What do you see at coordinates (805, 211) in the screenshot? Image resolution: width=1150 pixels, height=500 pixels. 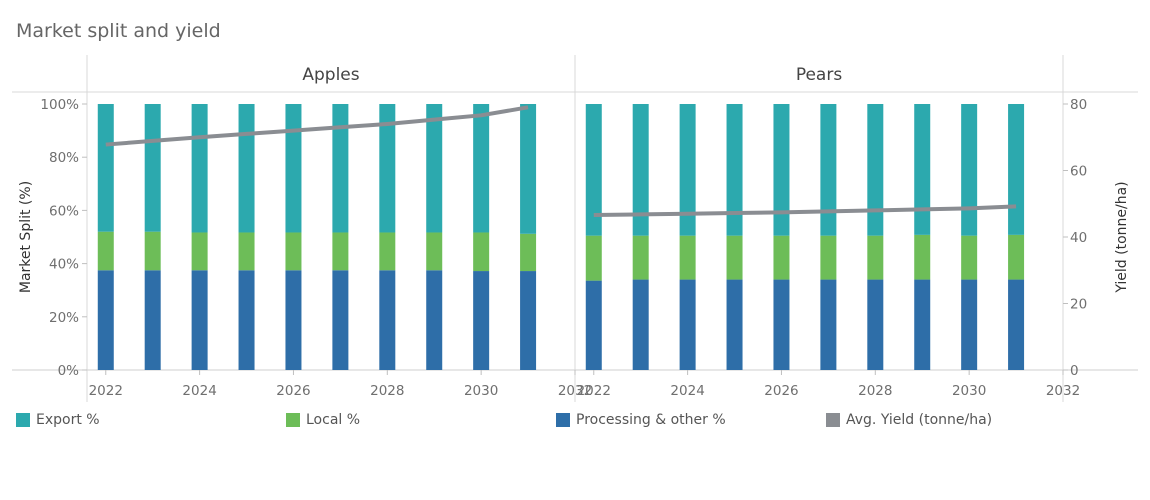 I see `line-yield-pears` at bounding box center [805, 211].